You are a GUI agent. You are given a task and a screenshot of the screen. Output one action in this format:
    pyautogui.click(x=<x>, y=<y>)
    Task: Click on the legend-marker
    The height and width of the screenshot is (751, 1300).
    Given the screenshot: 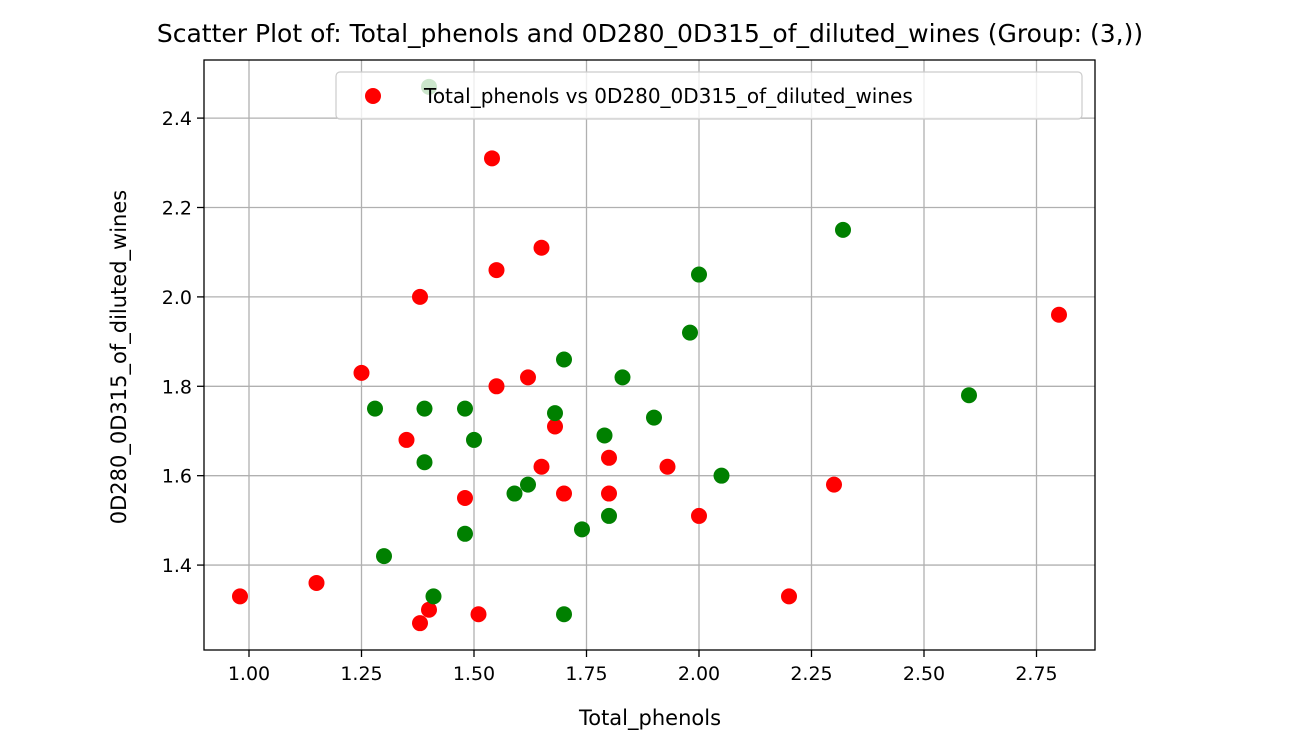 What is the action you would take?
    pyautogui.click(x=373, y=96)
    